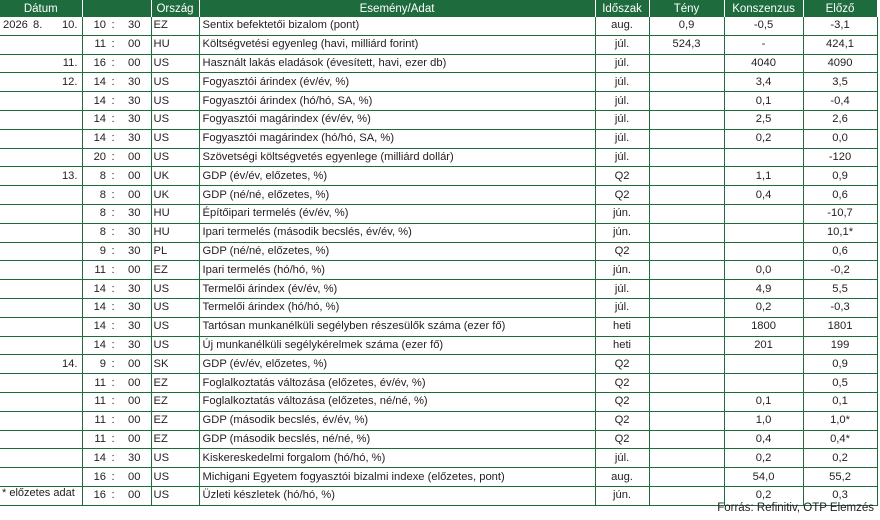 The width and height of the screenshot is (880, 520). What do you see at coordinates (764, 402) in the screenshot?
I see `cell-consensus: 0,1` at bounding box center [764, 402].